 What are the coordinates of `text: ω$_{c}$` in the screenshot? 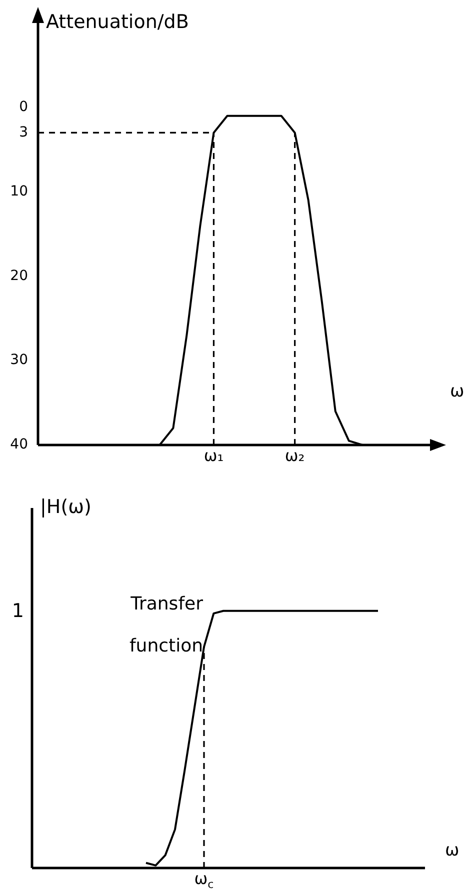 It's located at (204, 880).